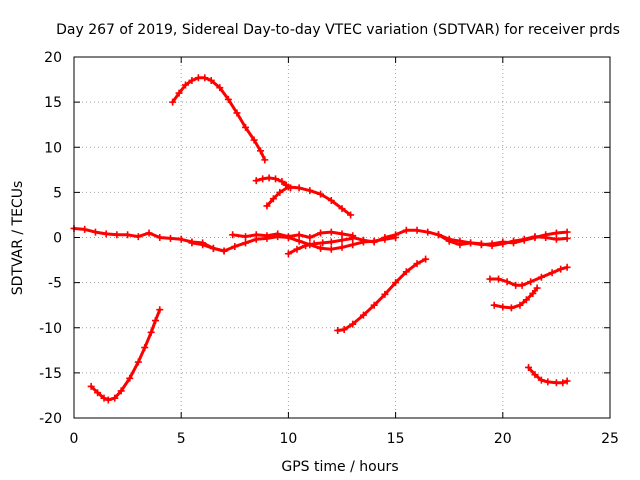  What do you see at coordinates (50, 329) in the screenshot?
I see `y-tick-label: -10` at bounding box center [50, 329].